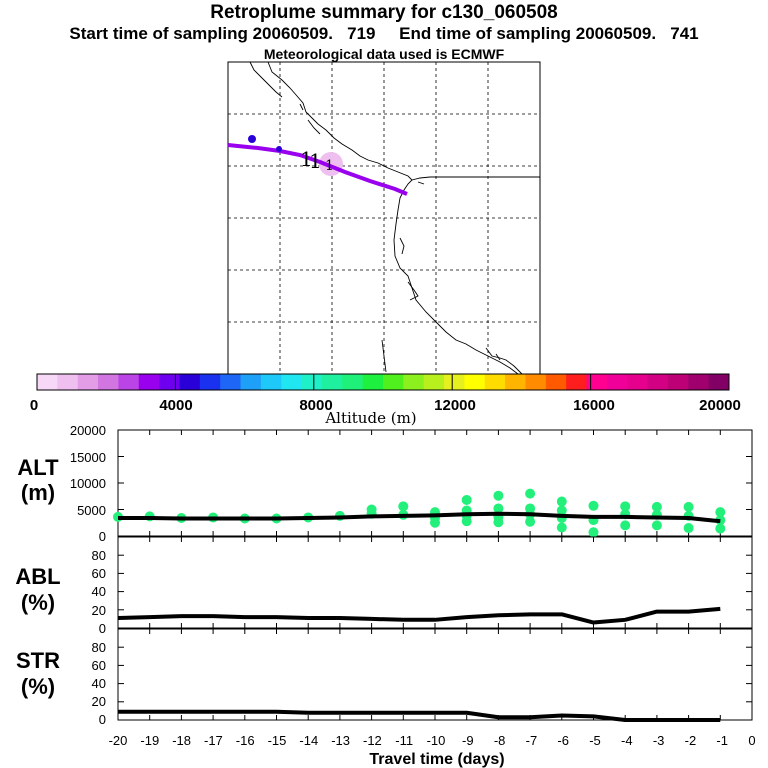 Image resolution: width=768 pixels, height=768 pixels. Describe the element at coordinates (102, 719) in the screenshot. I see `str-ytick-label: 0` at that location.